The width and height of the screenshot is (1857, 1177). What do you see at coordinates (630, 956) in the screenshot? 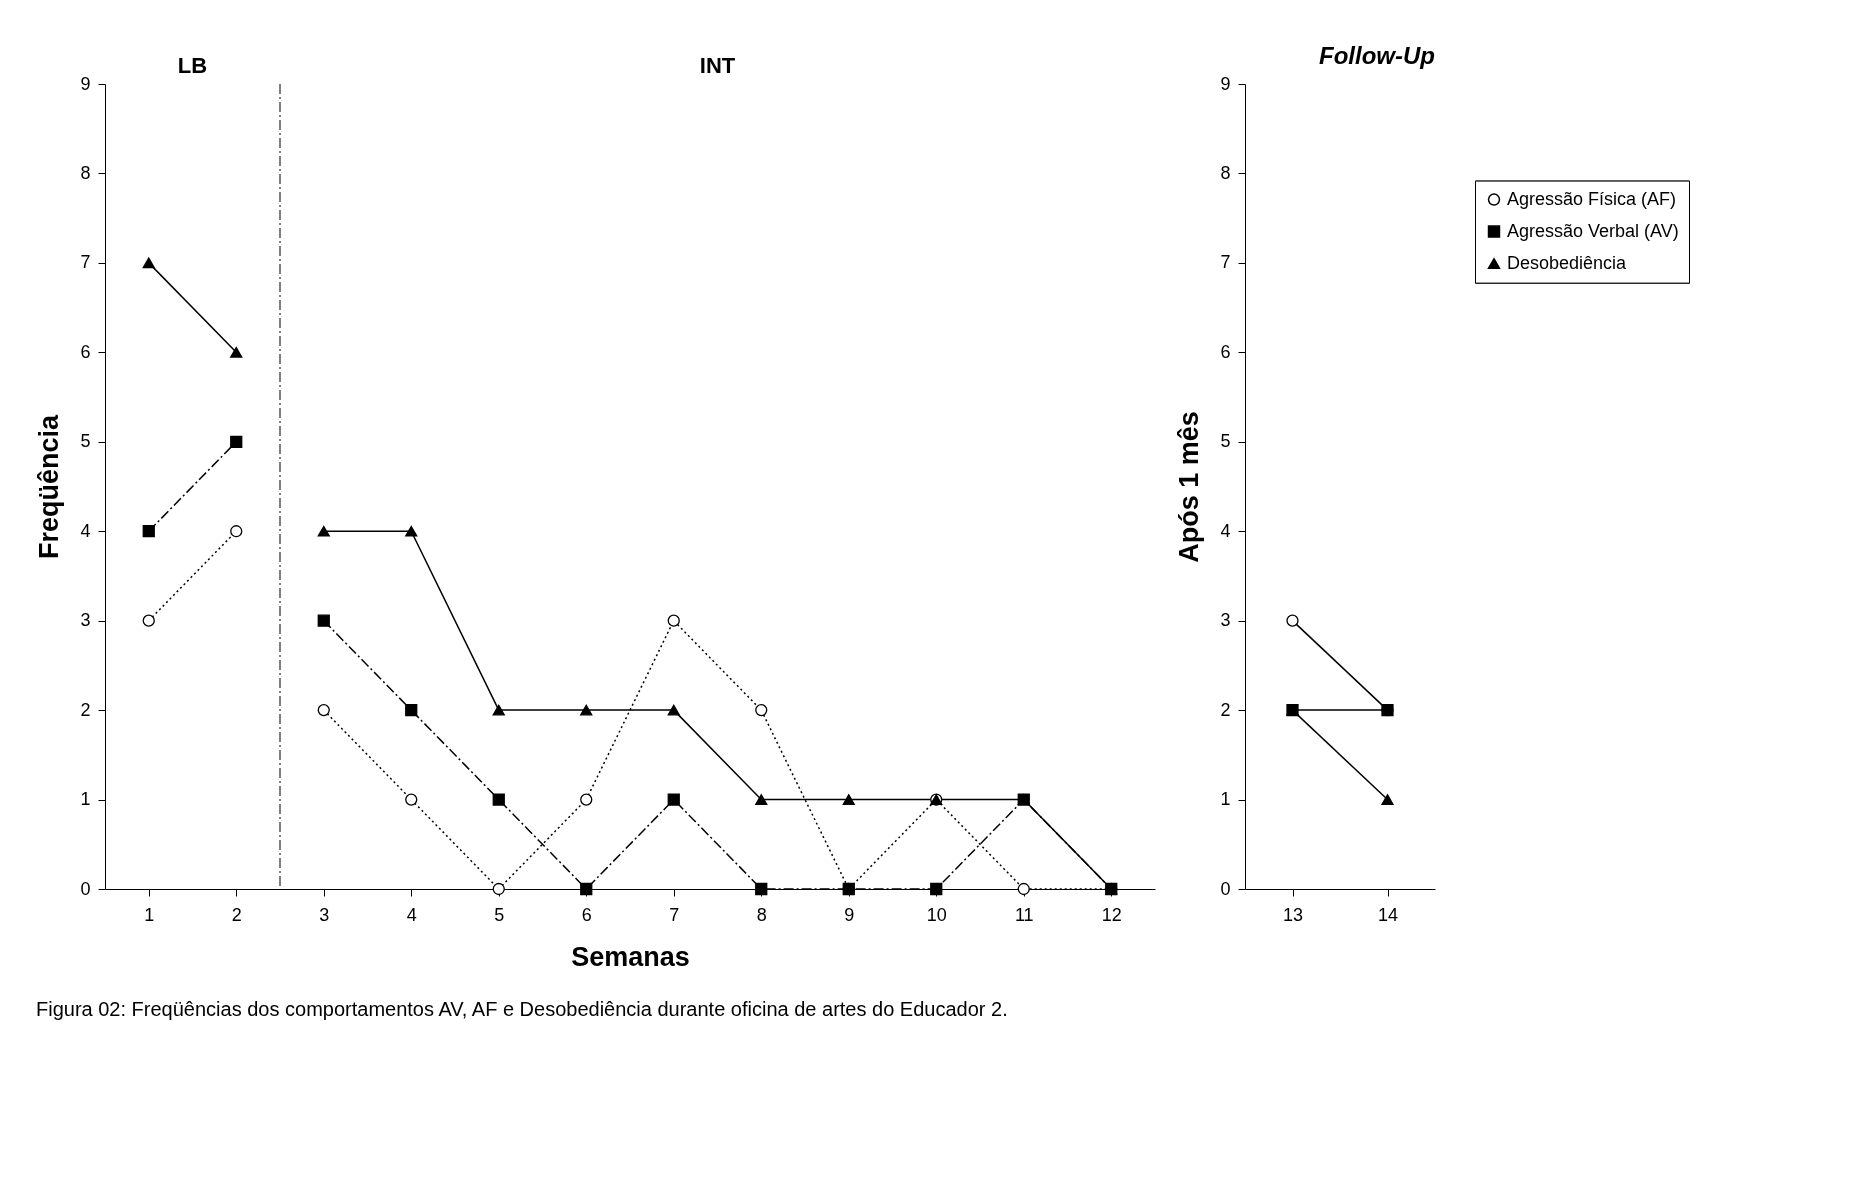
I see `x-axis-title: Semanas` at bounding box center [630, 956].